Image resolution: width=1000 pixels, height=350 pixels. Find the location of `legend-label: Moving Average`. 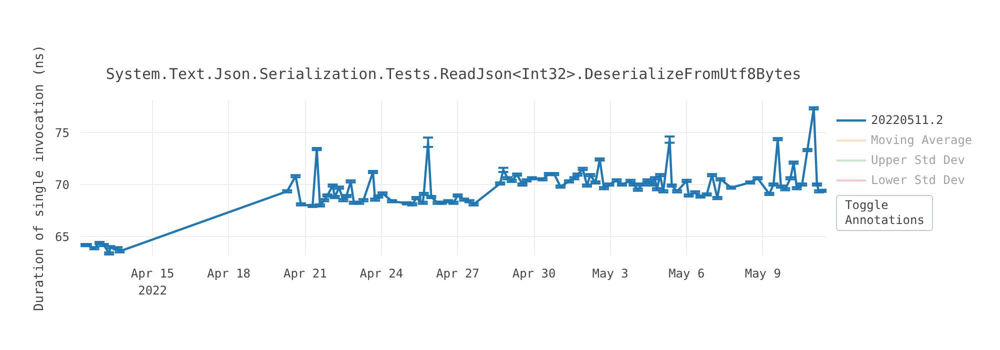

legend-label: Moving Average is located at coordinates (921, 140).